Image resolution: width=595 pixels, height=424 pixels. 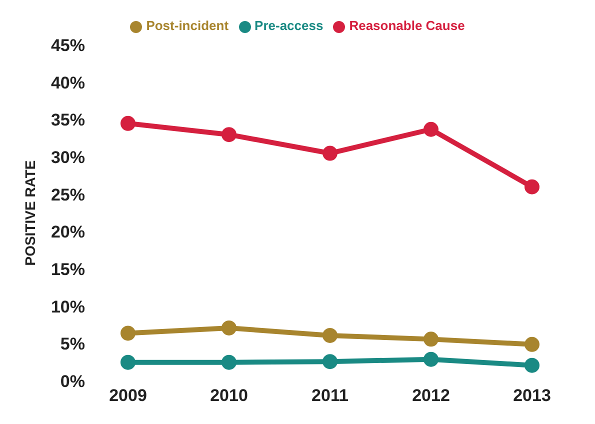 What do you see at coordinates (289, 25) in the screenshot?
I see `legend-label: Pre-access` at bounding box center [289, 25].